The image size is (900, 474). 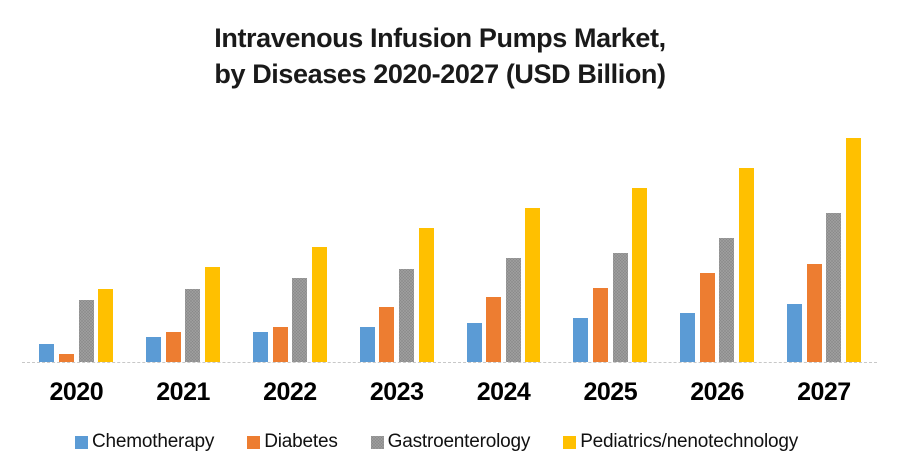 I want to click on bar-diabetes-2027, so click(x=814, y=313).